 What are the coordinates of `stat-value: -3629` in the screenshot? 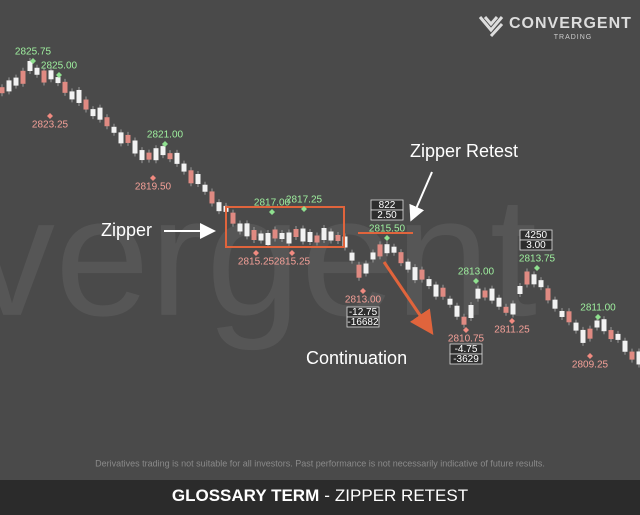 It's located at (466, 359).